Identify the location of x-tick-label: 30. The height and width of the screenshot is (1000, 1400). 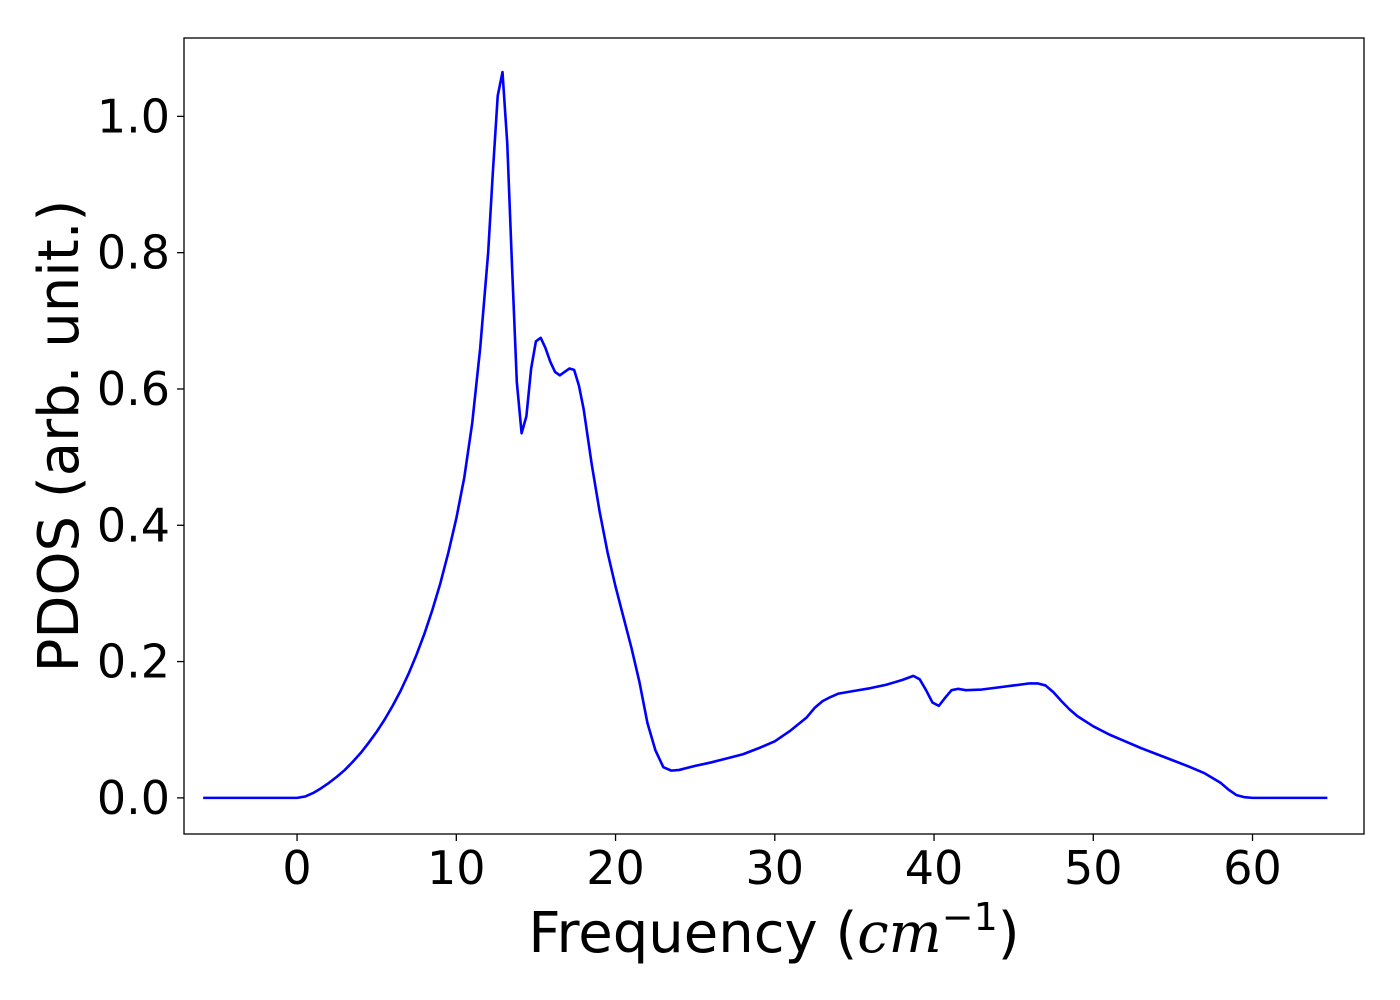
(775, 868).